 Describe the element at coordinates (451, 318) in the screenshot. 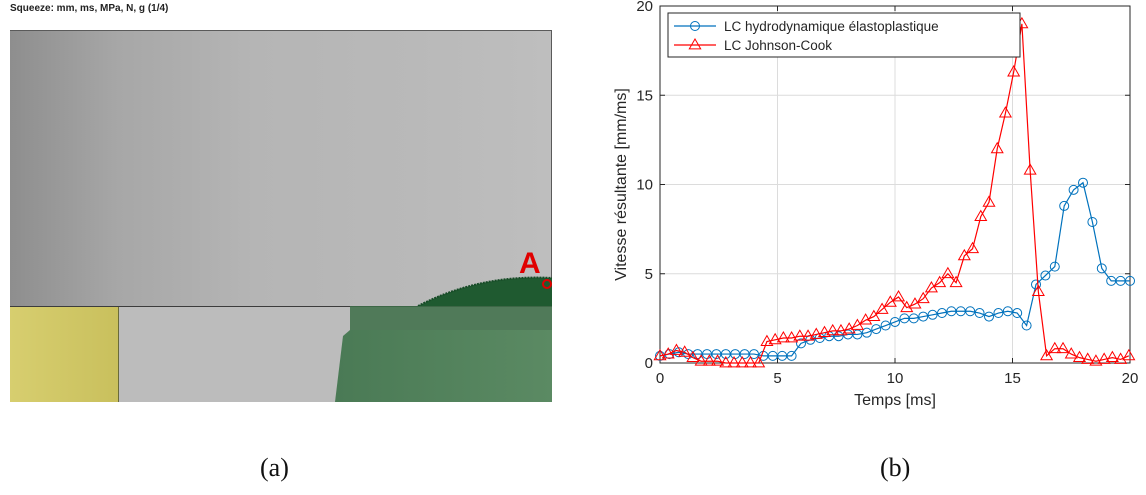

I see `extruded-material-band` at that location.